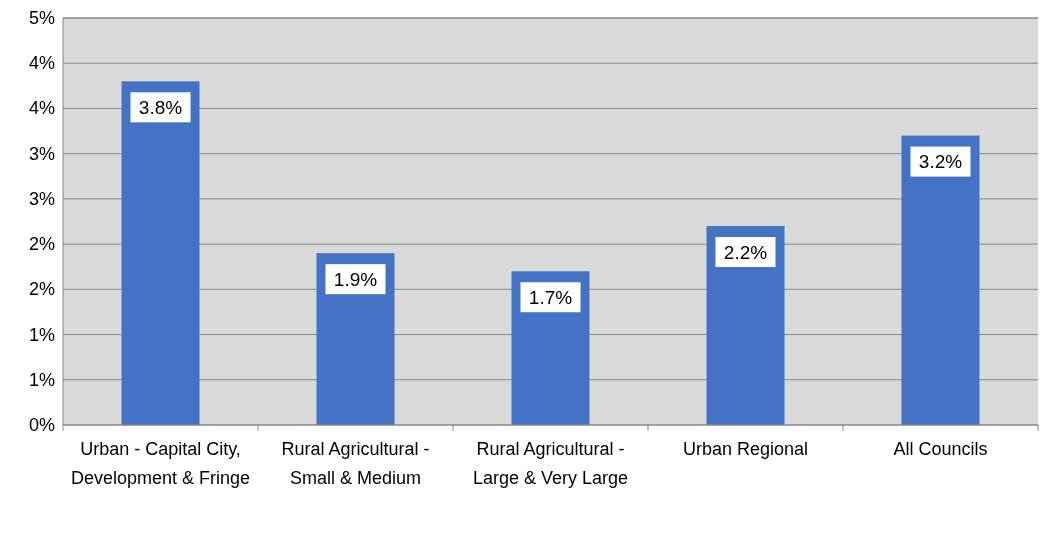  Describe the element at coordinates (940, 449) in the screenshot. I see `x-tick-label: All Councils` at that location.